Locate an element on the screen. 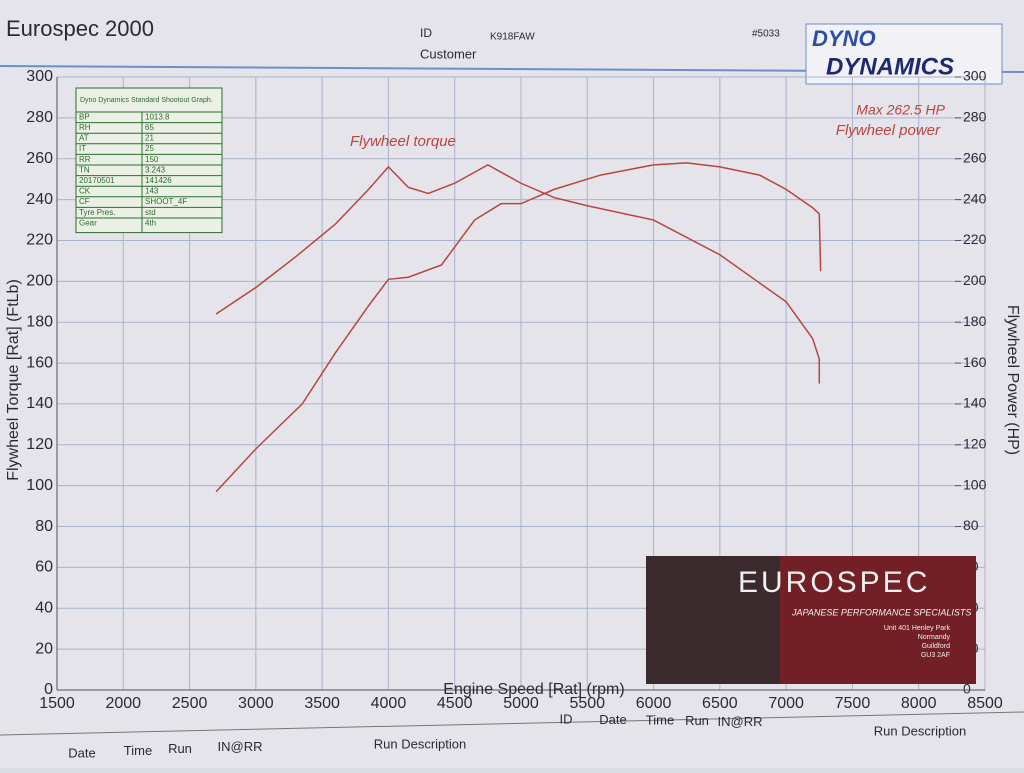 The image size is (1024, 773). x-tick-label: 4500 is located at coordinates (455, 703).